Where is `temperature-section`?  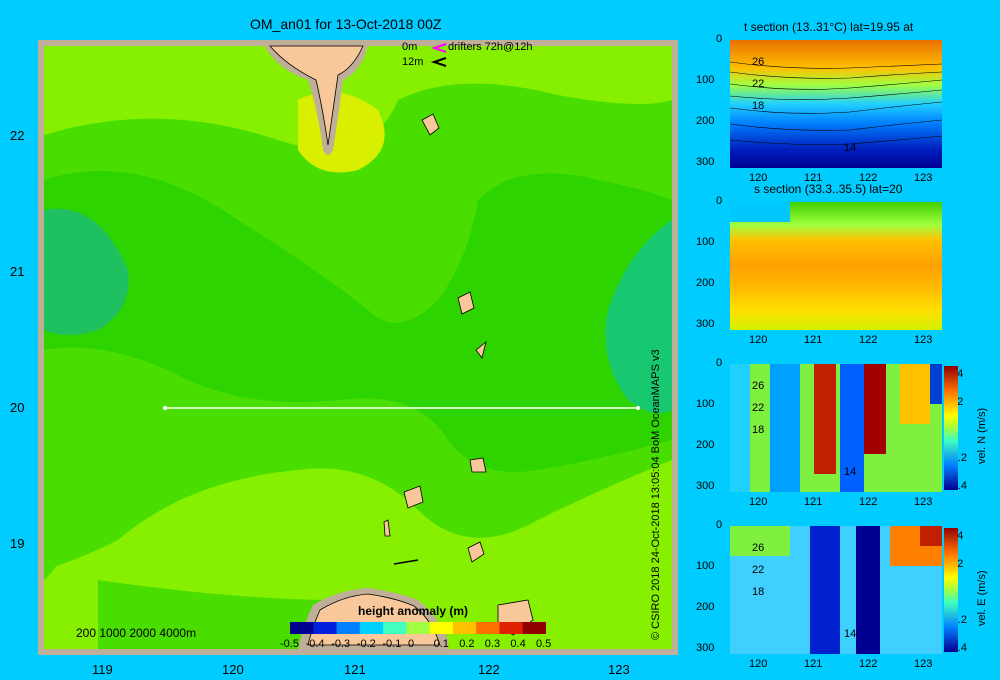 temperature-section is located at coordinates (836, 104).